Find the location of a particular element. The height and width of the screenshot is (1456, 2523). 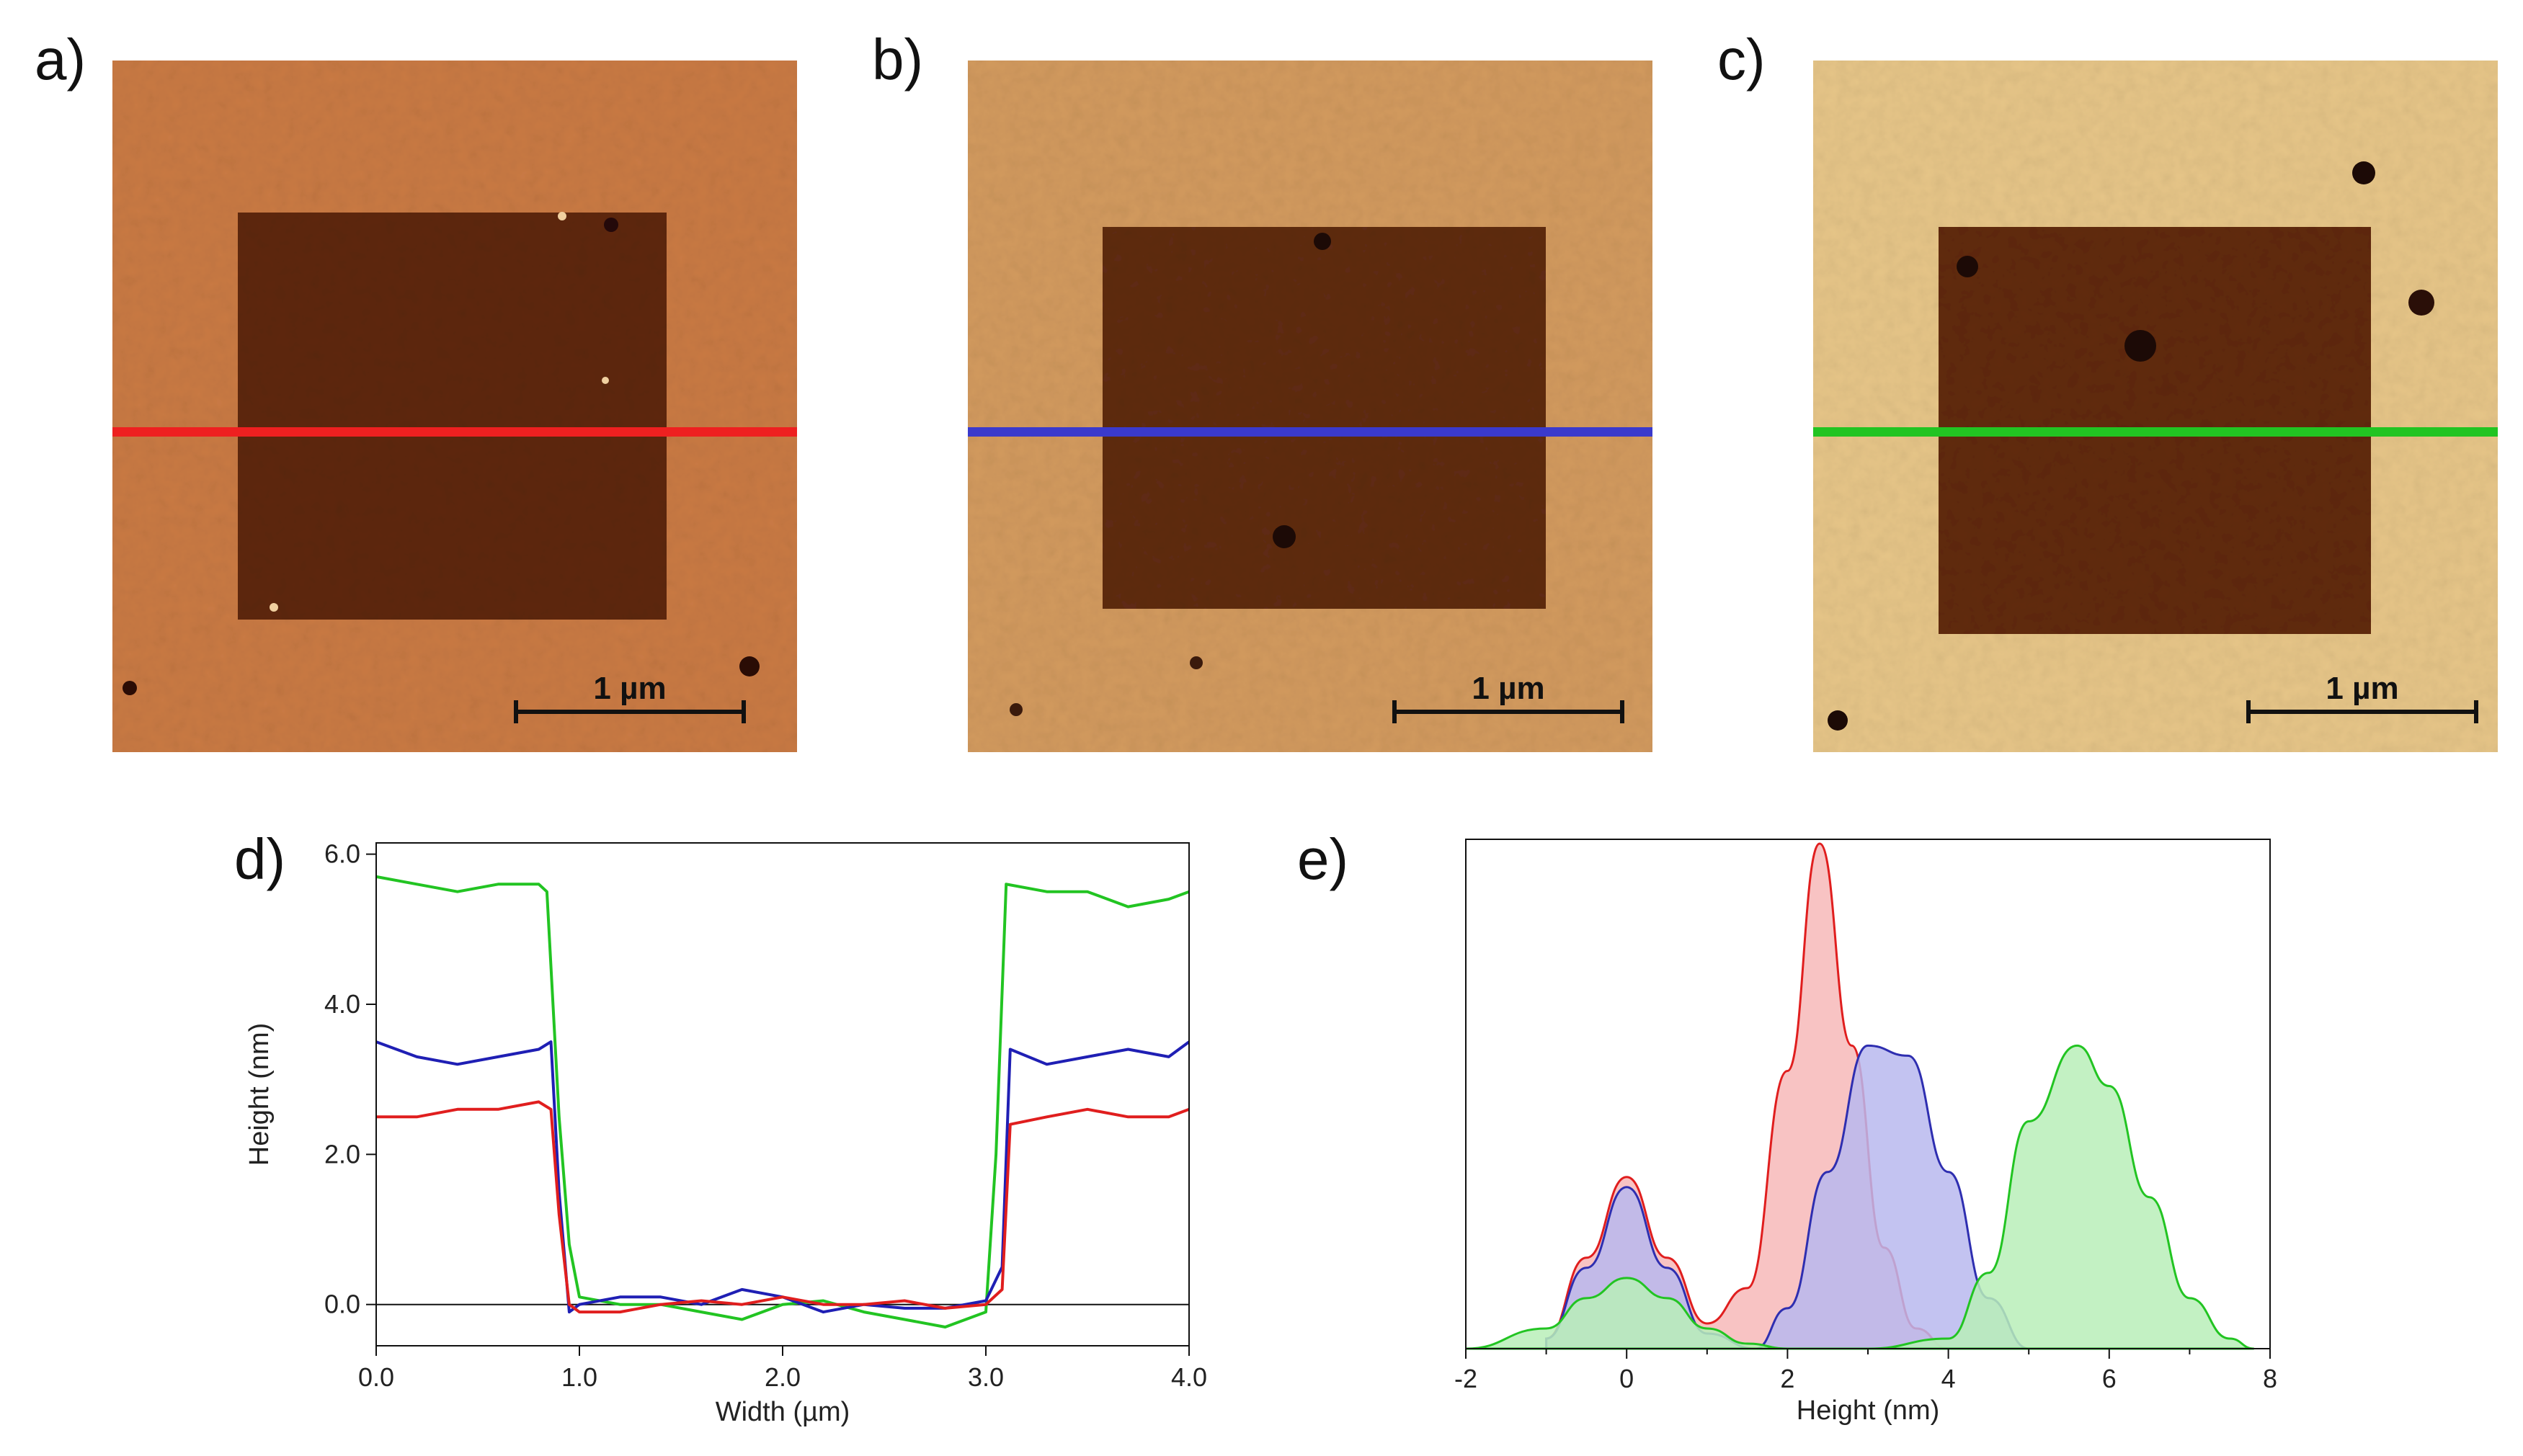

panel-d-label: d) is located at coordinates (259, 859).